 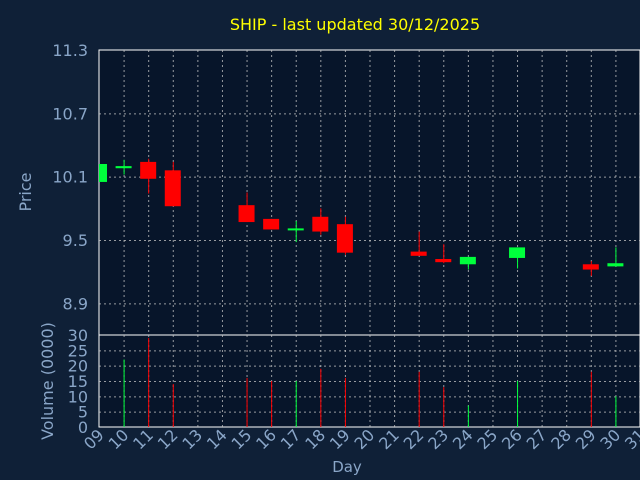 I want to click on chart-title: SHIP - last updated 30/12/2025, so click(x=355, y=24).